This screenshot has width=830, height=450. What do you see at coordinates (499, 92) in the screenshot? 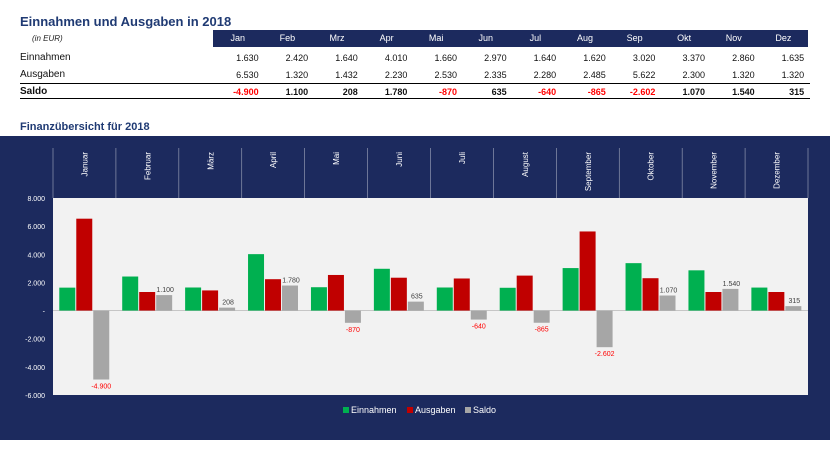
I see `saldo-cell: 635` at bounding box center [499, 92].